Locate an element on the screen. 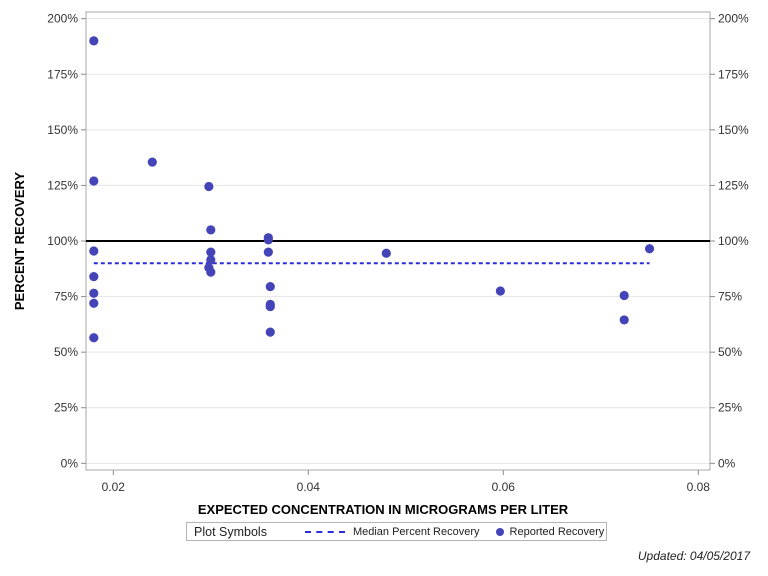  x-tick-label: 0.02 is located at coordinates (114, 487).